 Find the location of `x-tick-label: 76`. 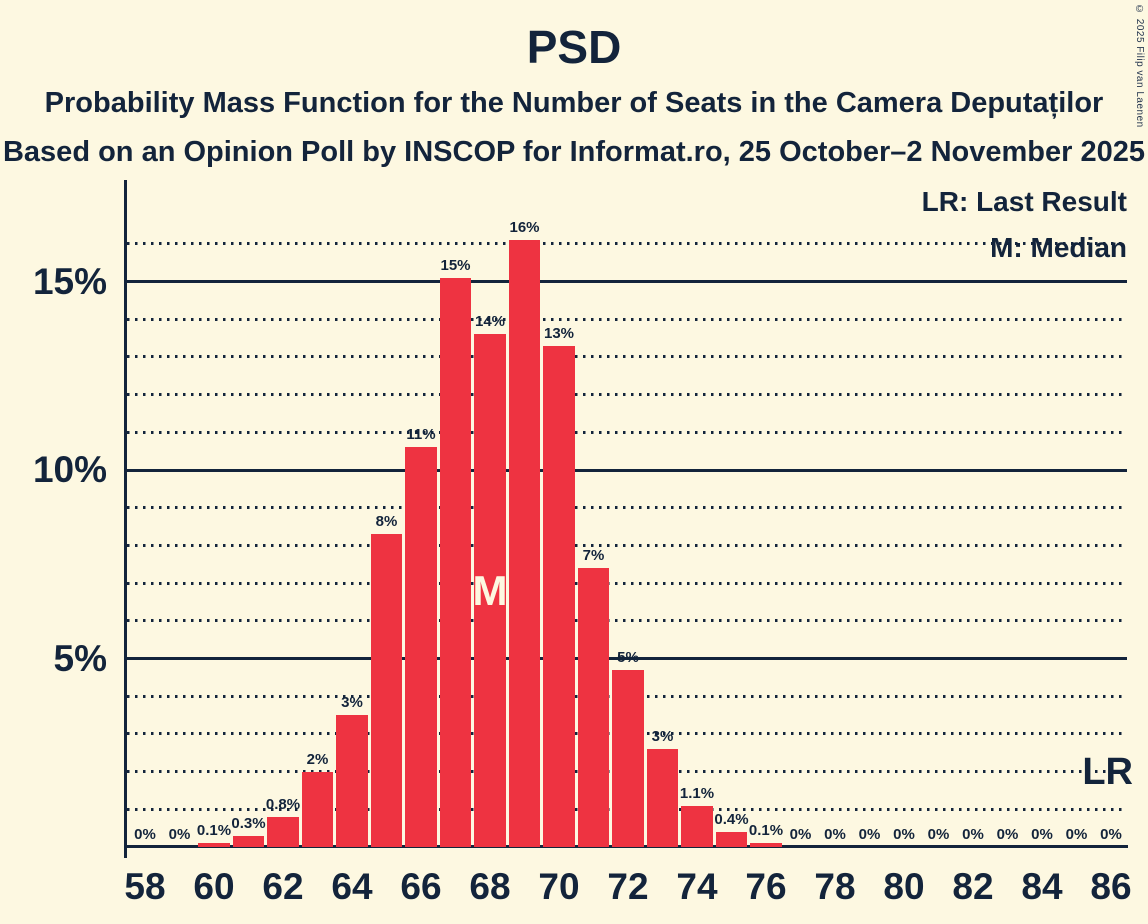

x-tick-label: 76 is located at coordinates (766, 886).